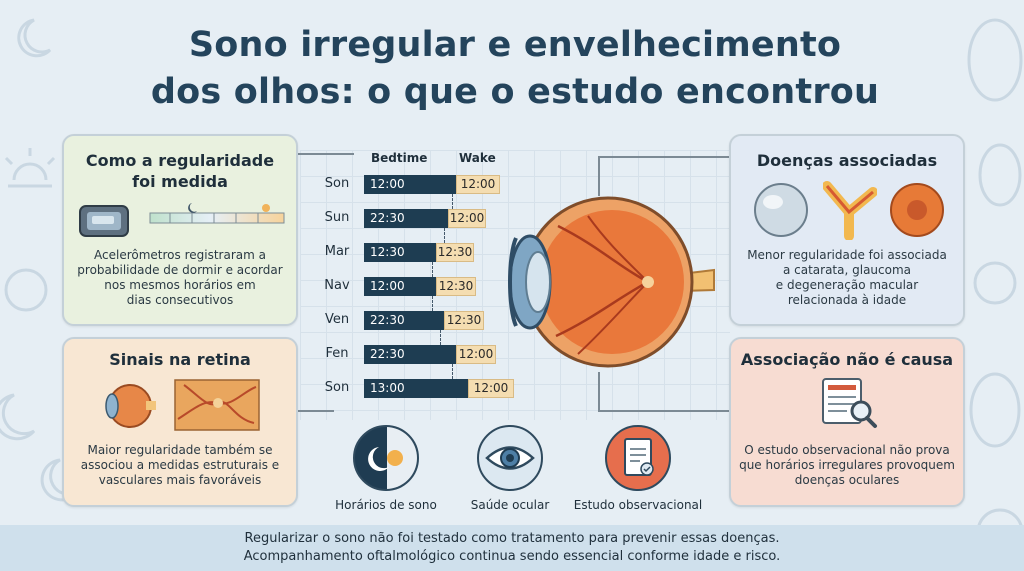 This screenshot has height=571, width=1024. I want to click on schedule-day-label: Ven, so click(337, 319).